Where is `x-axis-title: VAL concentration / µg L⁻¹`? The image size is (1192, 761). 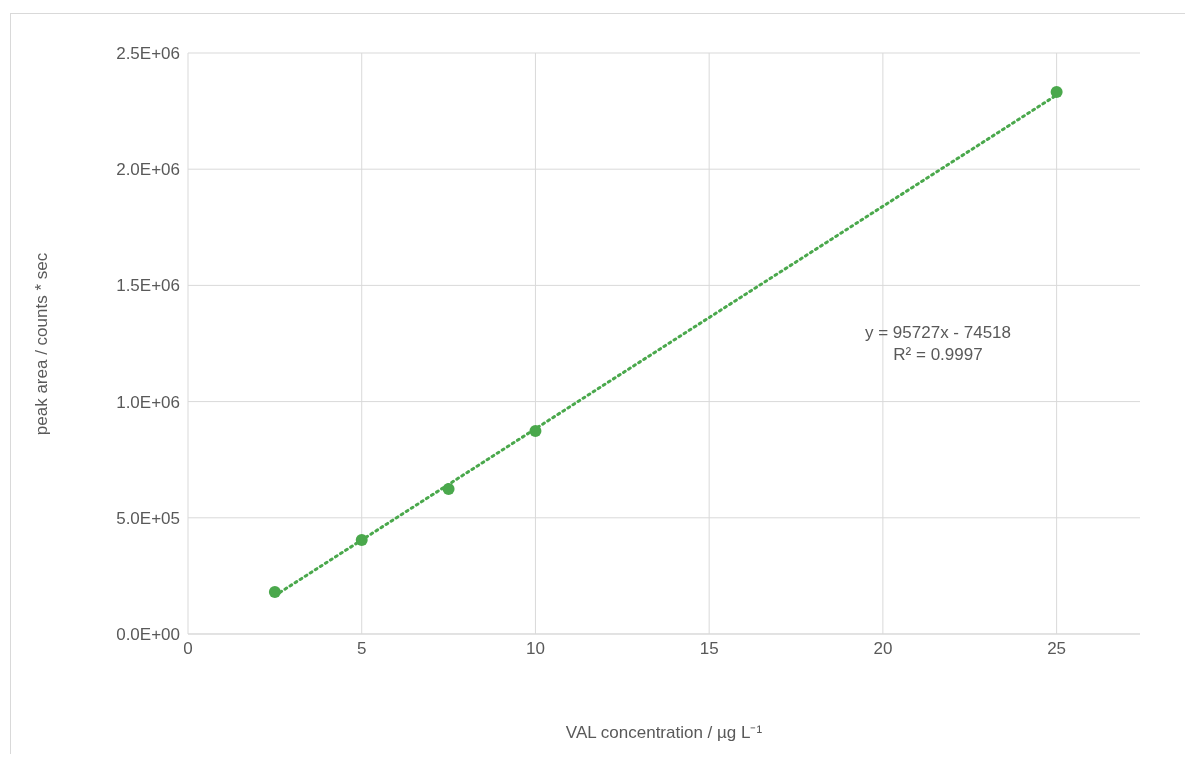
x-axis-title: VAL concentration / µg L⁻¹ is located at coordinates (664, 732).